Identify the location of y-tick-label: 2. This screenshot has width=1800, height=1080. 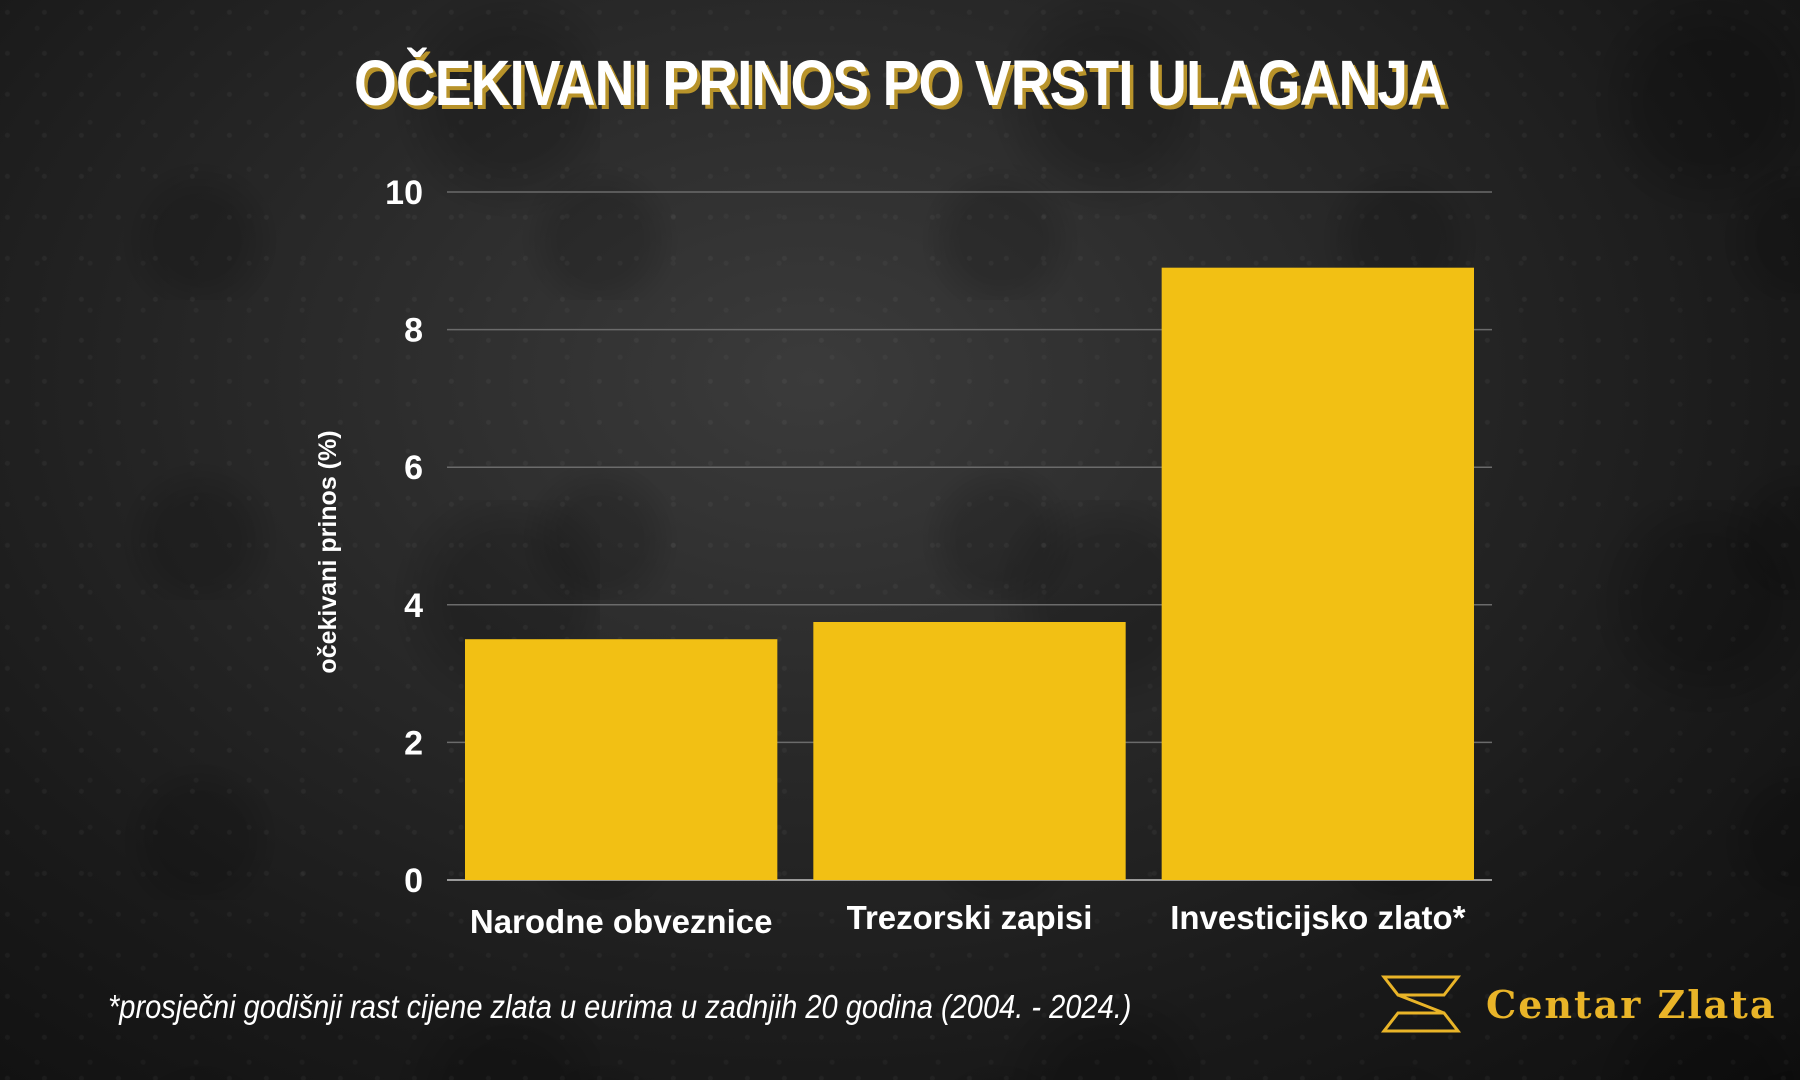
(413, 743).